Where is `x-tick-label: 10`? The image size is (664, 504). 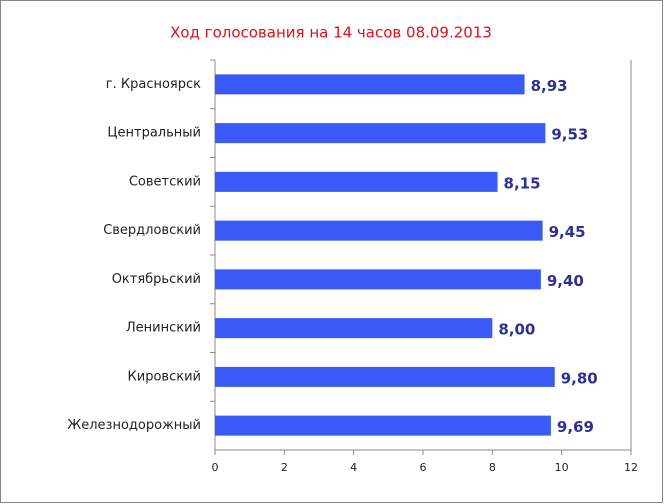
x-tick-label: 10 is located at coordinates (562, 467).